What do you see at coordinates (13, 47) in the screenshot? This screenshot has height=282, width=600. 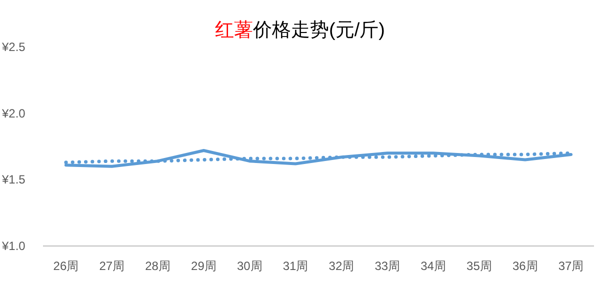 I see `y-tick-label: ¥2.5` at bounding box center [13, 47].